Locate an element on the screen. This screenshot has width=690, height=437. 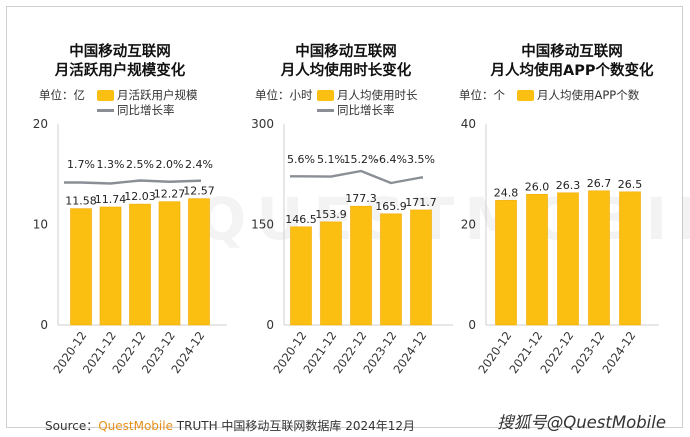
source-rest: TRUTH 中国移动互联网数据库 2024年12月 is located at coordinates (294, 426).